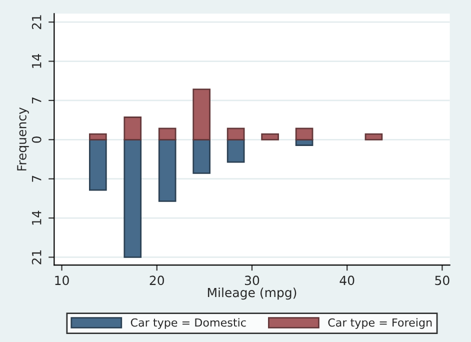 This screenshot has width=471, height=342. Describe the element at coordinates (252, 281) in the screenshot. I see `x-tick-label: 30` at that location.